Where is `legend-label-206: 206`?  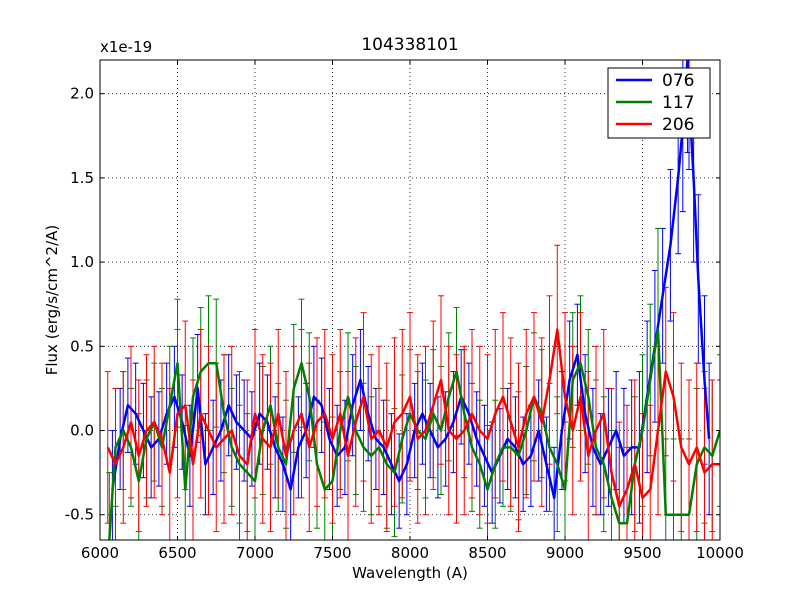 legend-label-206: 206 is located at coordinates (678, 125).